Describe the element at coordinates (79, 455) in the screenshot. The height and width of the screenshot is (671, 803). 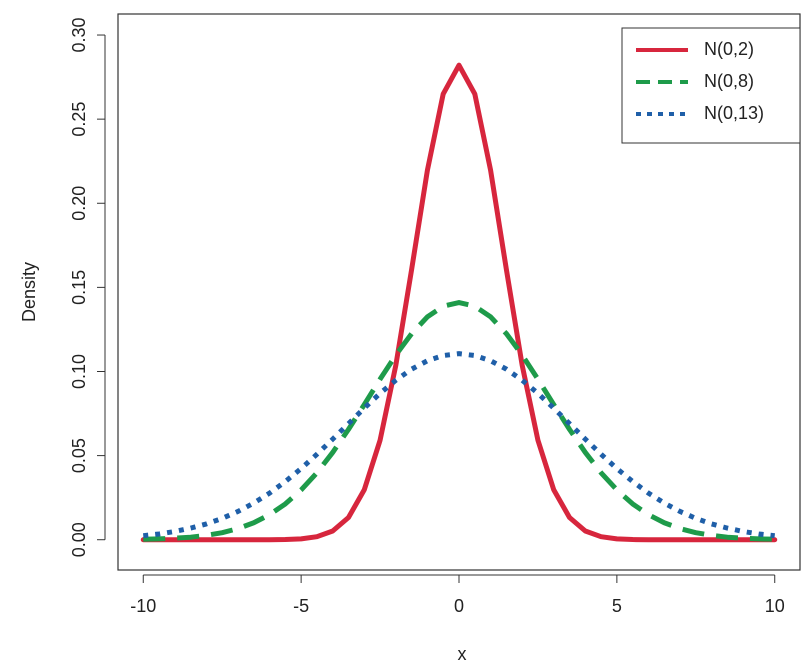
I see `y-tick-label: 0.05` at that location.